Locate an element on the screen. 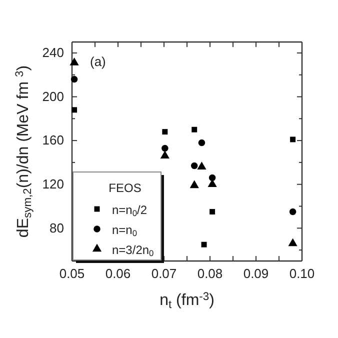 Image resolution: width=338 pixels, height=338 pixels. x-tick-label: 0.07 is located at coordinates (164, 274).